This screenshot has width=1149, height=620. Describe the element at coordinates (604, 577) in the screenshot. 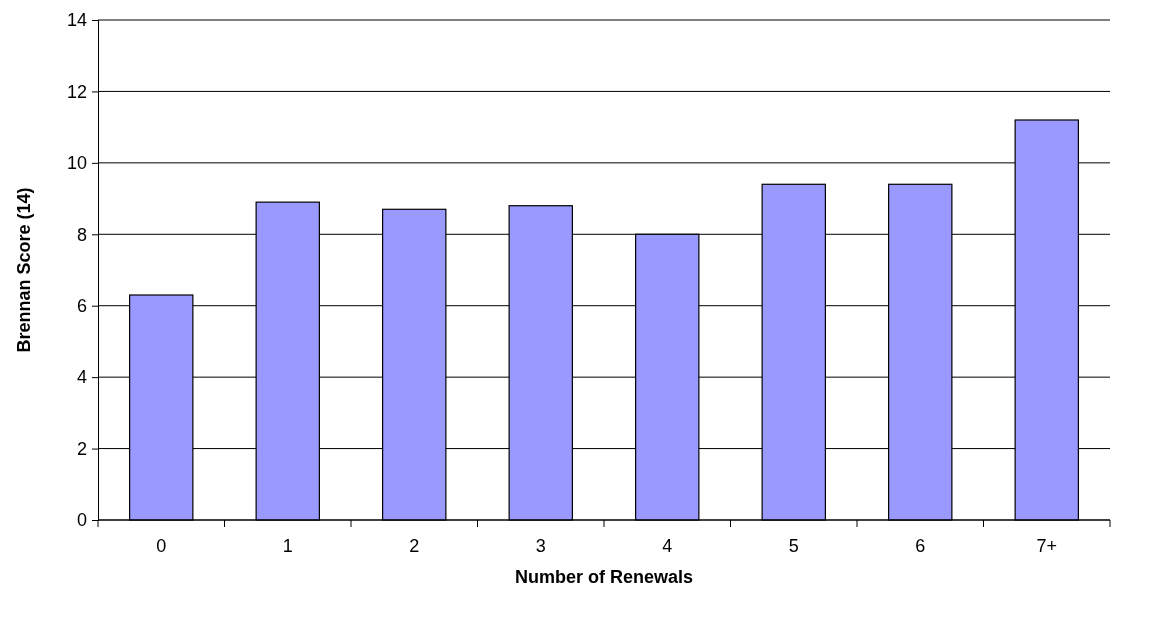

I see `x-axis-title: Number of Renewals` at that location.